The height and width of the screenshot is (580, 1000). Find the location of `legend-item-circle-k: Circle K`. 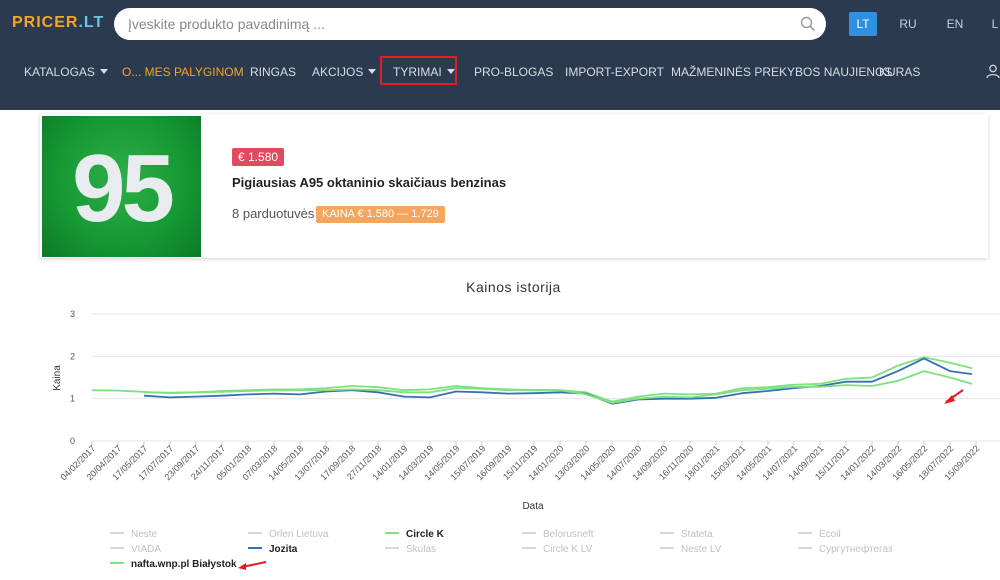

legend-item-circle-k: Circle K is located at coordinates (414, 534).